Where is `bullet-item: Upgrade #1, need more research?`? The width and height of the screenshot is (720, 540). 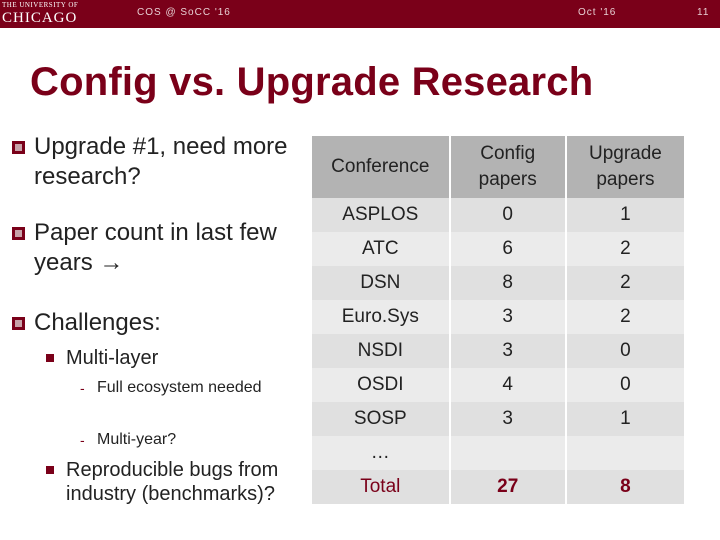 bullet-item: Upgrade #1, need more research? is located at coordinates (158, 162).